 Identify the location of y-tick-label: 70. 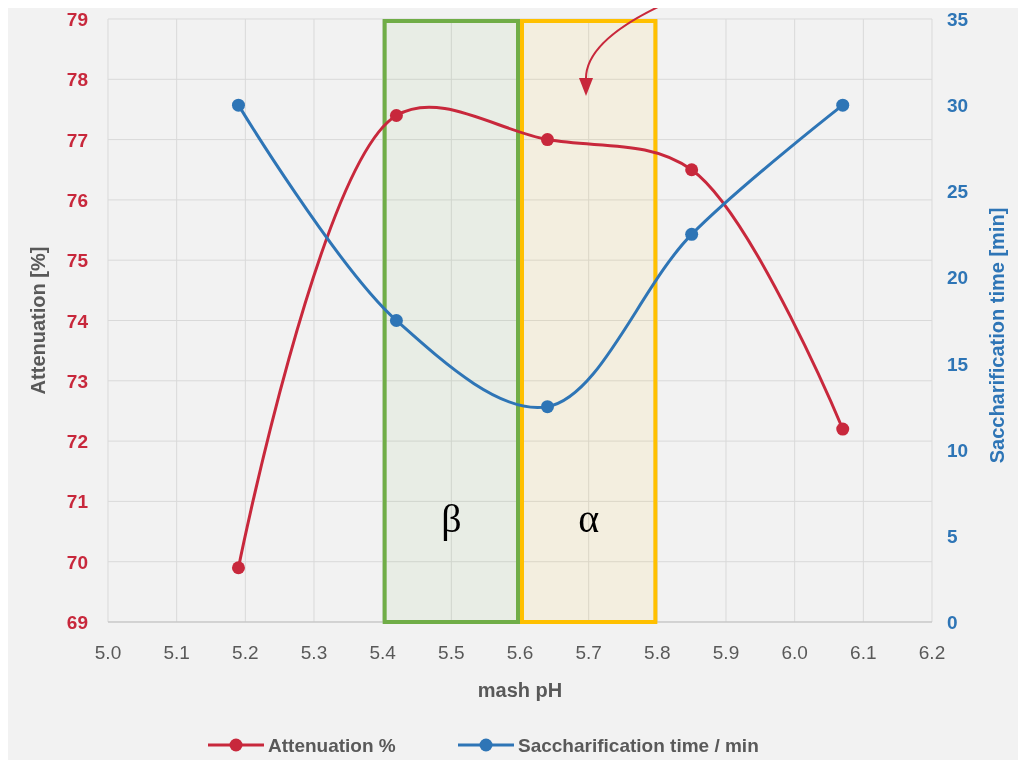
(77, 562).